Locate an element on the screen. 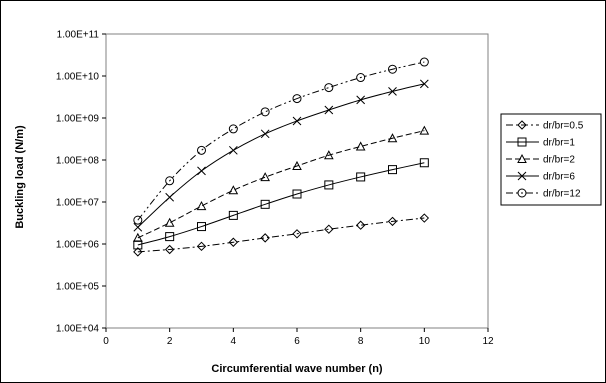 Image resolution: width=606 pixels, height=383 pixels. x-tick-label: 4 is located at coordinates (234, 341).